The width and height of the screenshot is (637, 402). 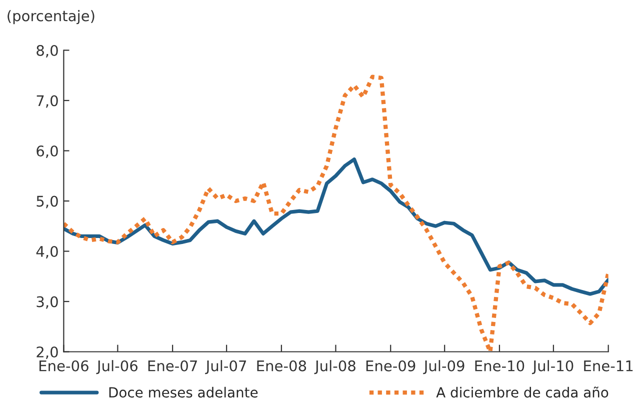 What do you see at coordinates (553, 367) in the screenshot?
I see `x-tick-label: Jul-10` at bounding box center [553, 367].